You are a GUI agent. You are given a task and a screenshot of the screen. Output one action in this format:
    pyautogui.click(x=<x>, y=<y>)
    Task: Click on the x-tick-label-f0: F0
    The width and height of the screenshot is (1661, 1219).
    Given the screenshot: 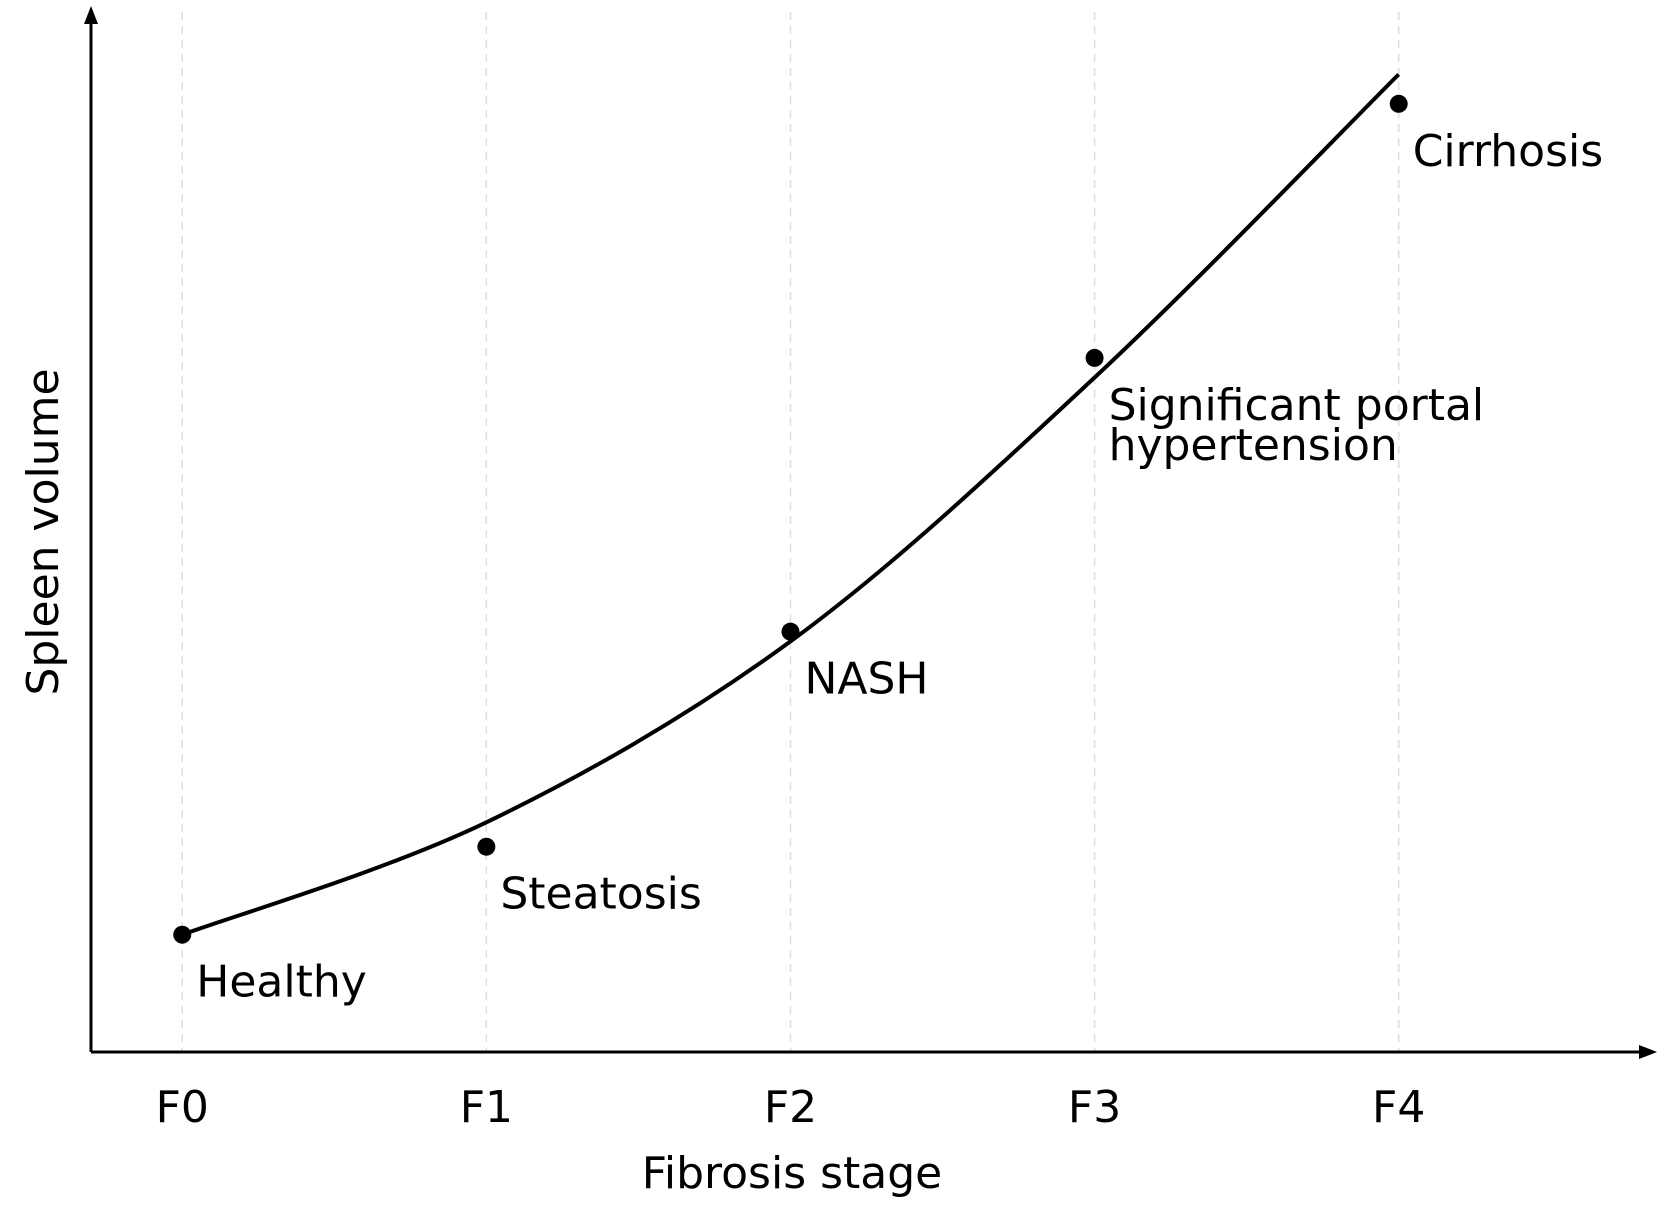 What is the action you would take?
    pyautogui.click(x=182, y=1107)
    